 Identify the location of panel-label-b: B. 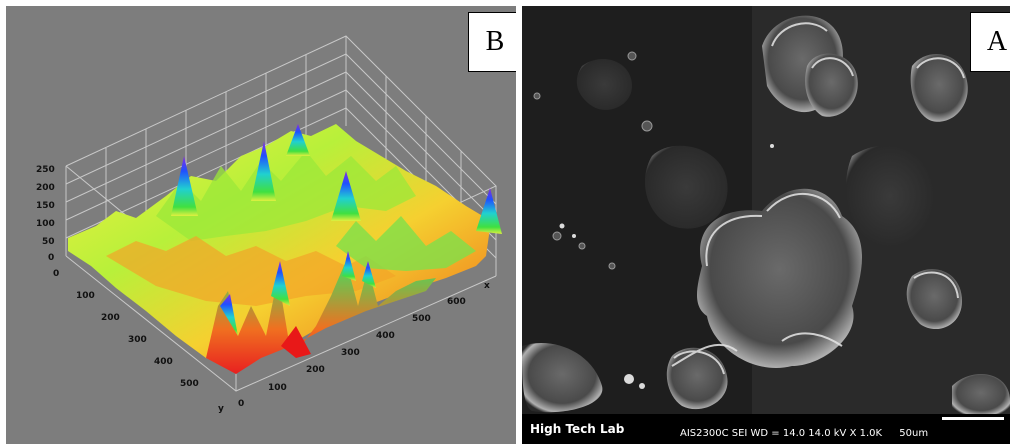
(492, 42).